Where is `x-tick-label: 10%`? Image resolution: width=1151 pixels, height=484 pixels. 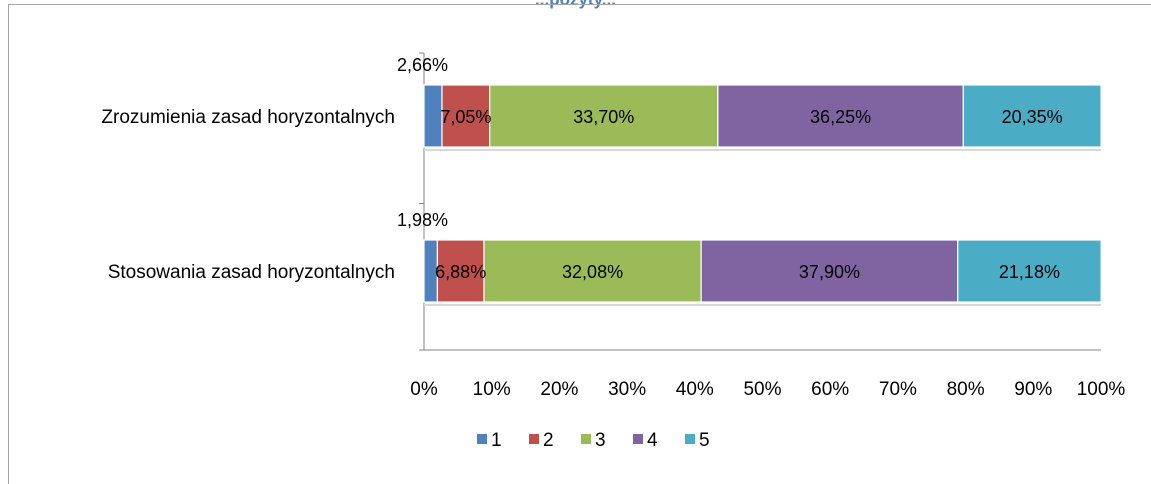
x-tick-label: 10% is located at coordinates (492, 389).